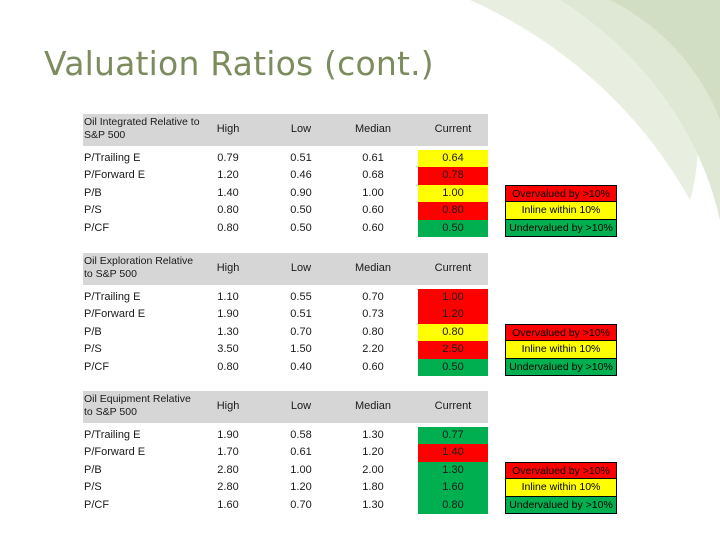 The height and width of the screenshot is (540, 720). Describe the element at coordinates (228, 314) in the screenshot. I see `high-value: 1.90` at that location.